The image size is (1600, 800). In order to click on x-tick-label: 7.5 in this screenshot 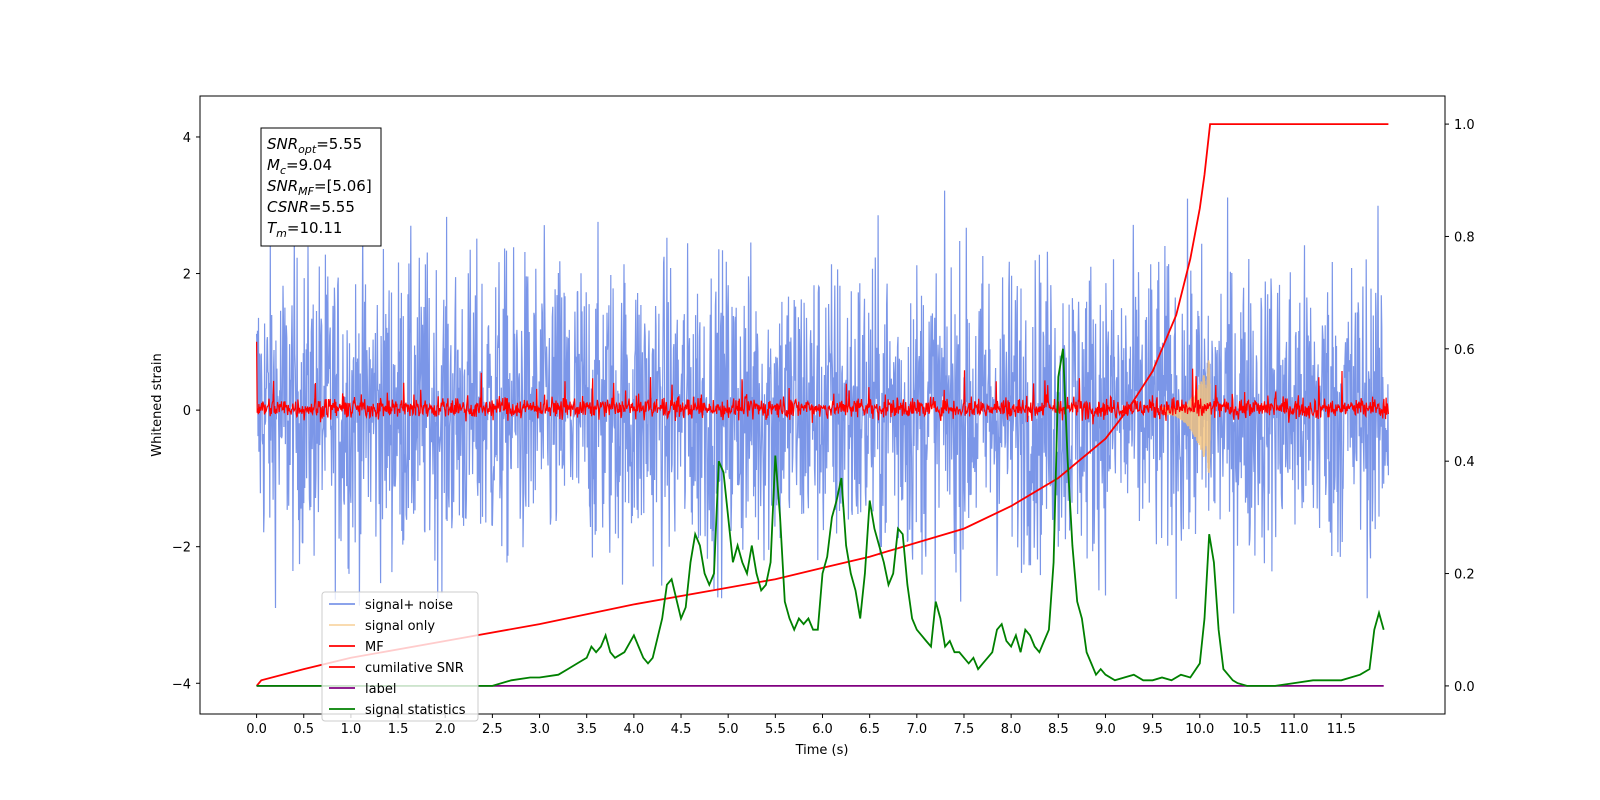, I will do `click(964, 729)`.